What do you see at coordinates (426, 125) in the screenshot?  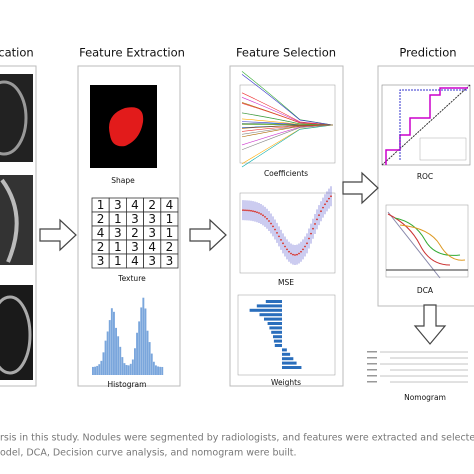 I see `roc-plot` at bounding box center [426, 125].